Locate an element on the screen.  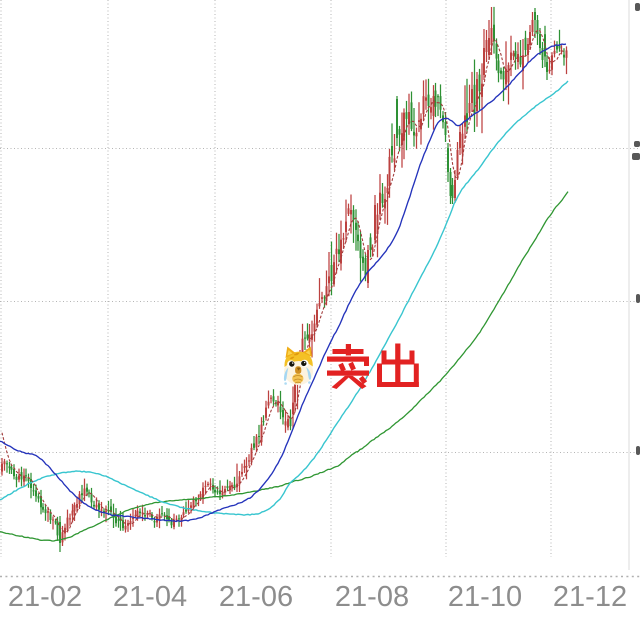
svg-text: 21-04 is located at coordinates (150, 597).